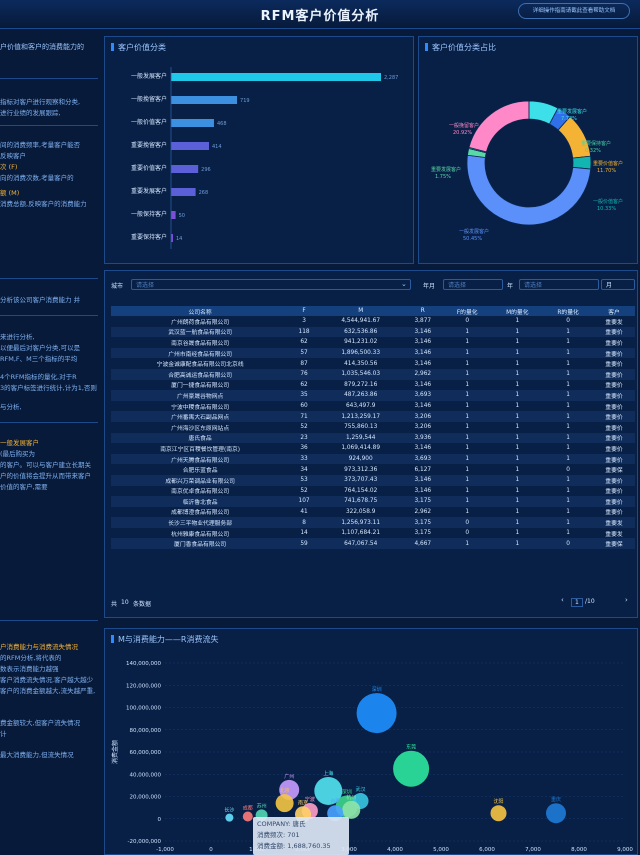 The image size is (640, 855). I want to click on column-header: M, so click(360, 311).